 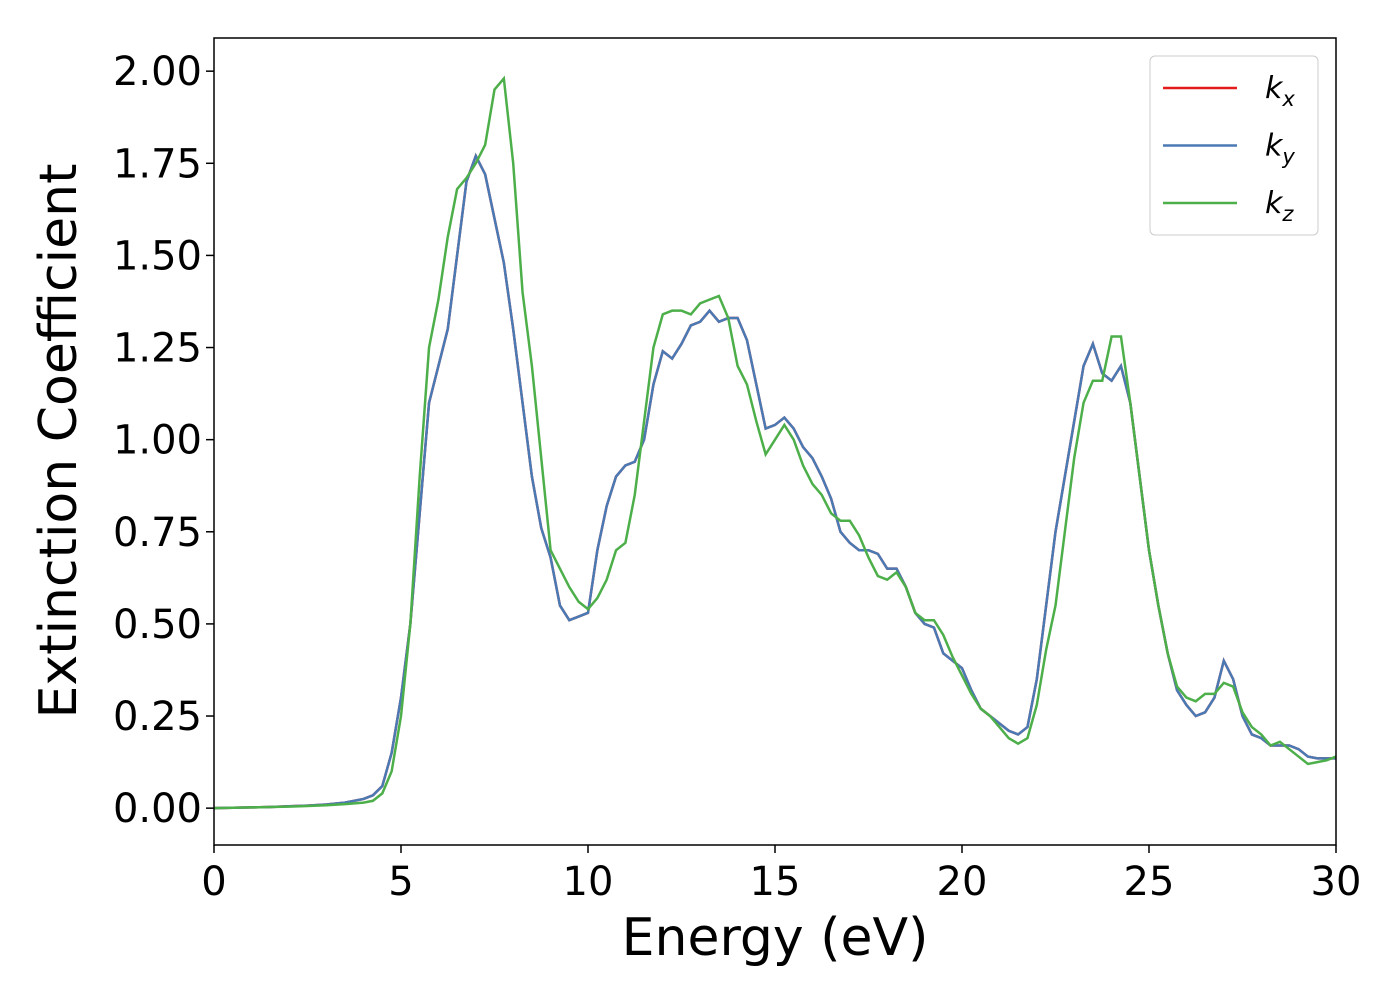 I want to click on x-tick-label: 5, so click(x=400, y=882).